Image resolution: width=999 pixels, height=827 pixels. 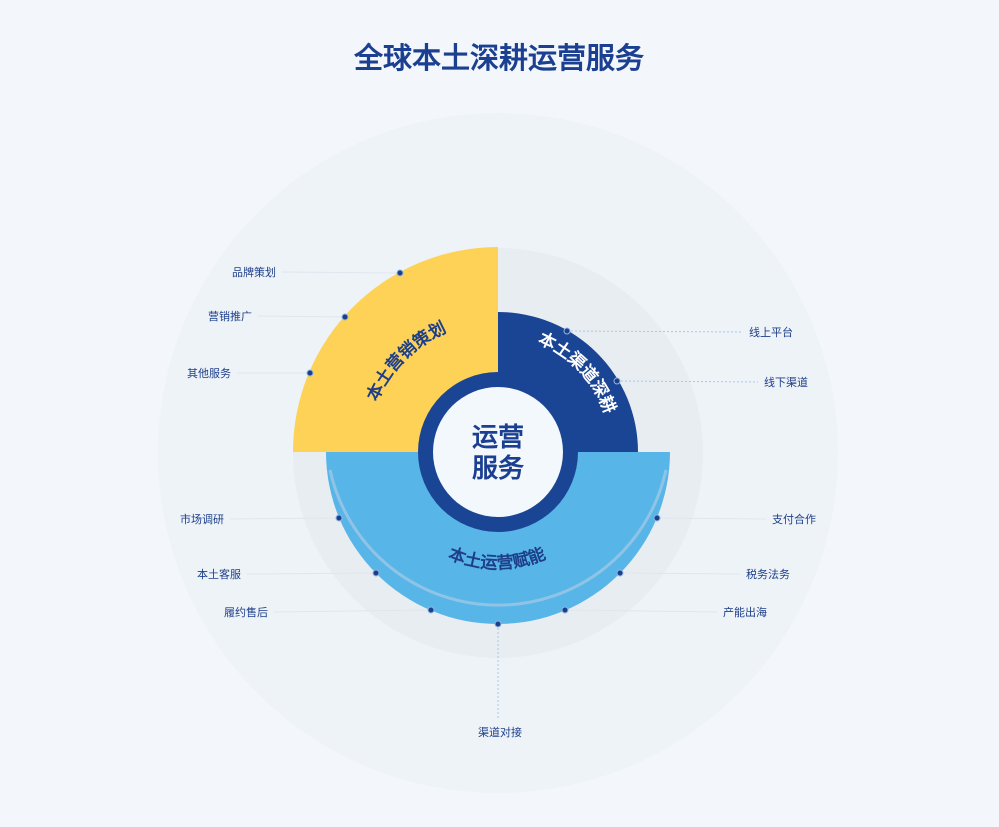 What do you see at coordinates (254, 272) in the screenshot?
I see `item-brand-planning: 品牌策划` at bounding box center [254, 272].